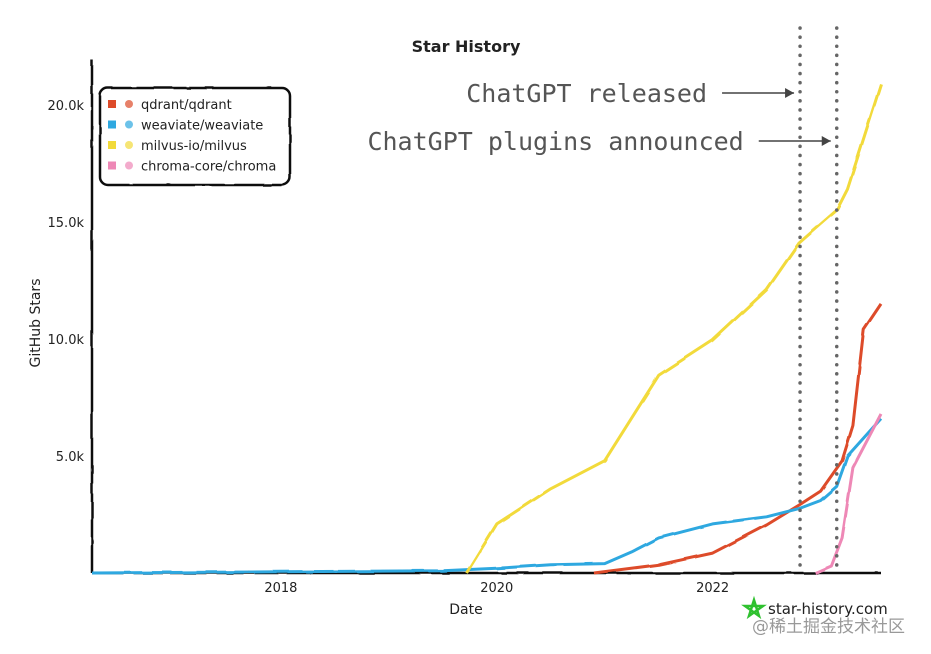  Describe the element at coordinates (712, 588) in the screenshot. I see `x-tick-label: 2022` at that location.